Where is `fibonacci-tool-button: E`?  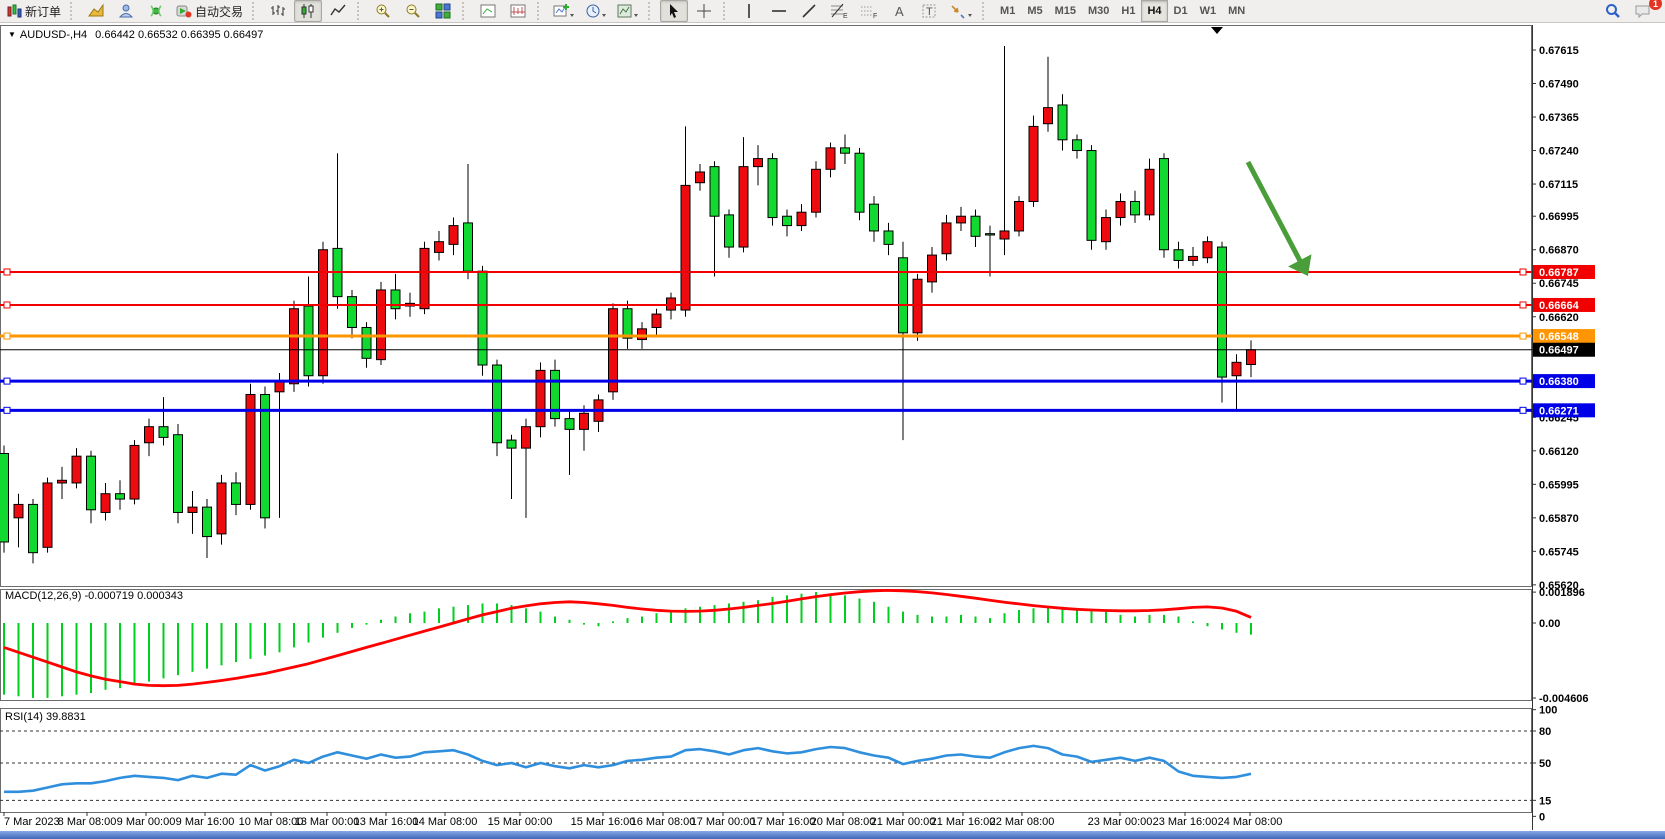 fibonacci-tool-button: E is located at coordinates (839, 11).